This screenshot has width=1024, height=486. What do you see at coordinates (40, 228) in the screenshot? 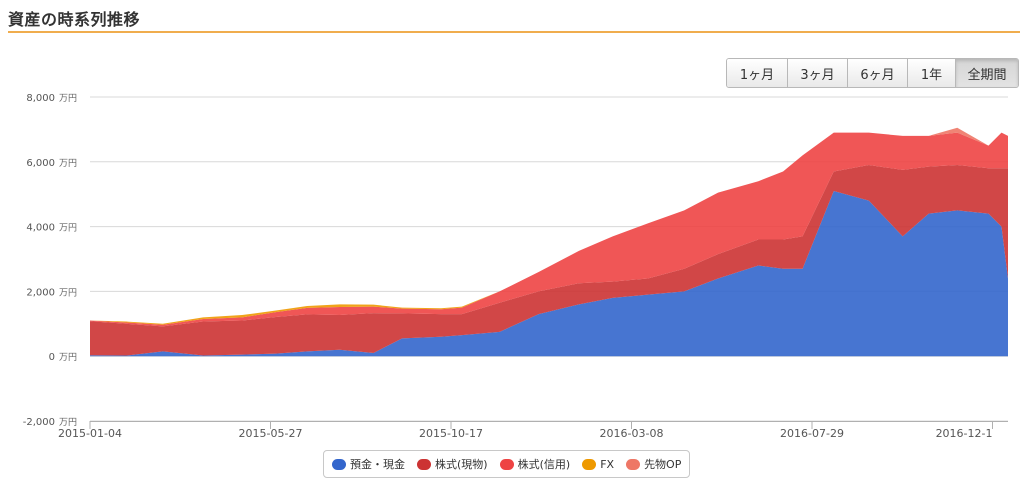
I see `y-tick-label: 4,000` at bounding box center [40, 228].